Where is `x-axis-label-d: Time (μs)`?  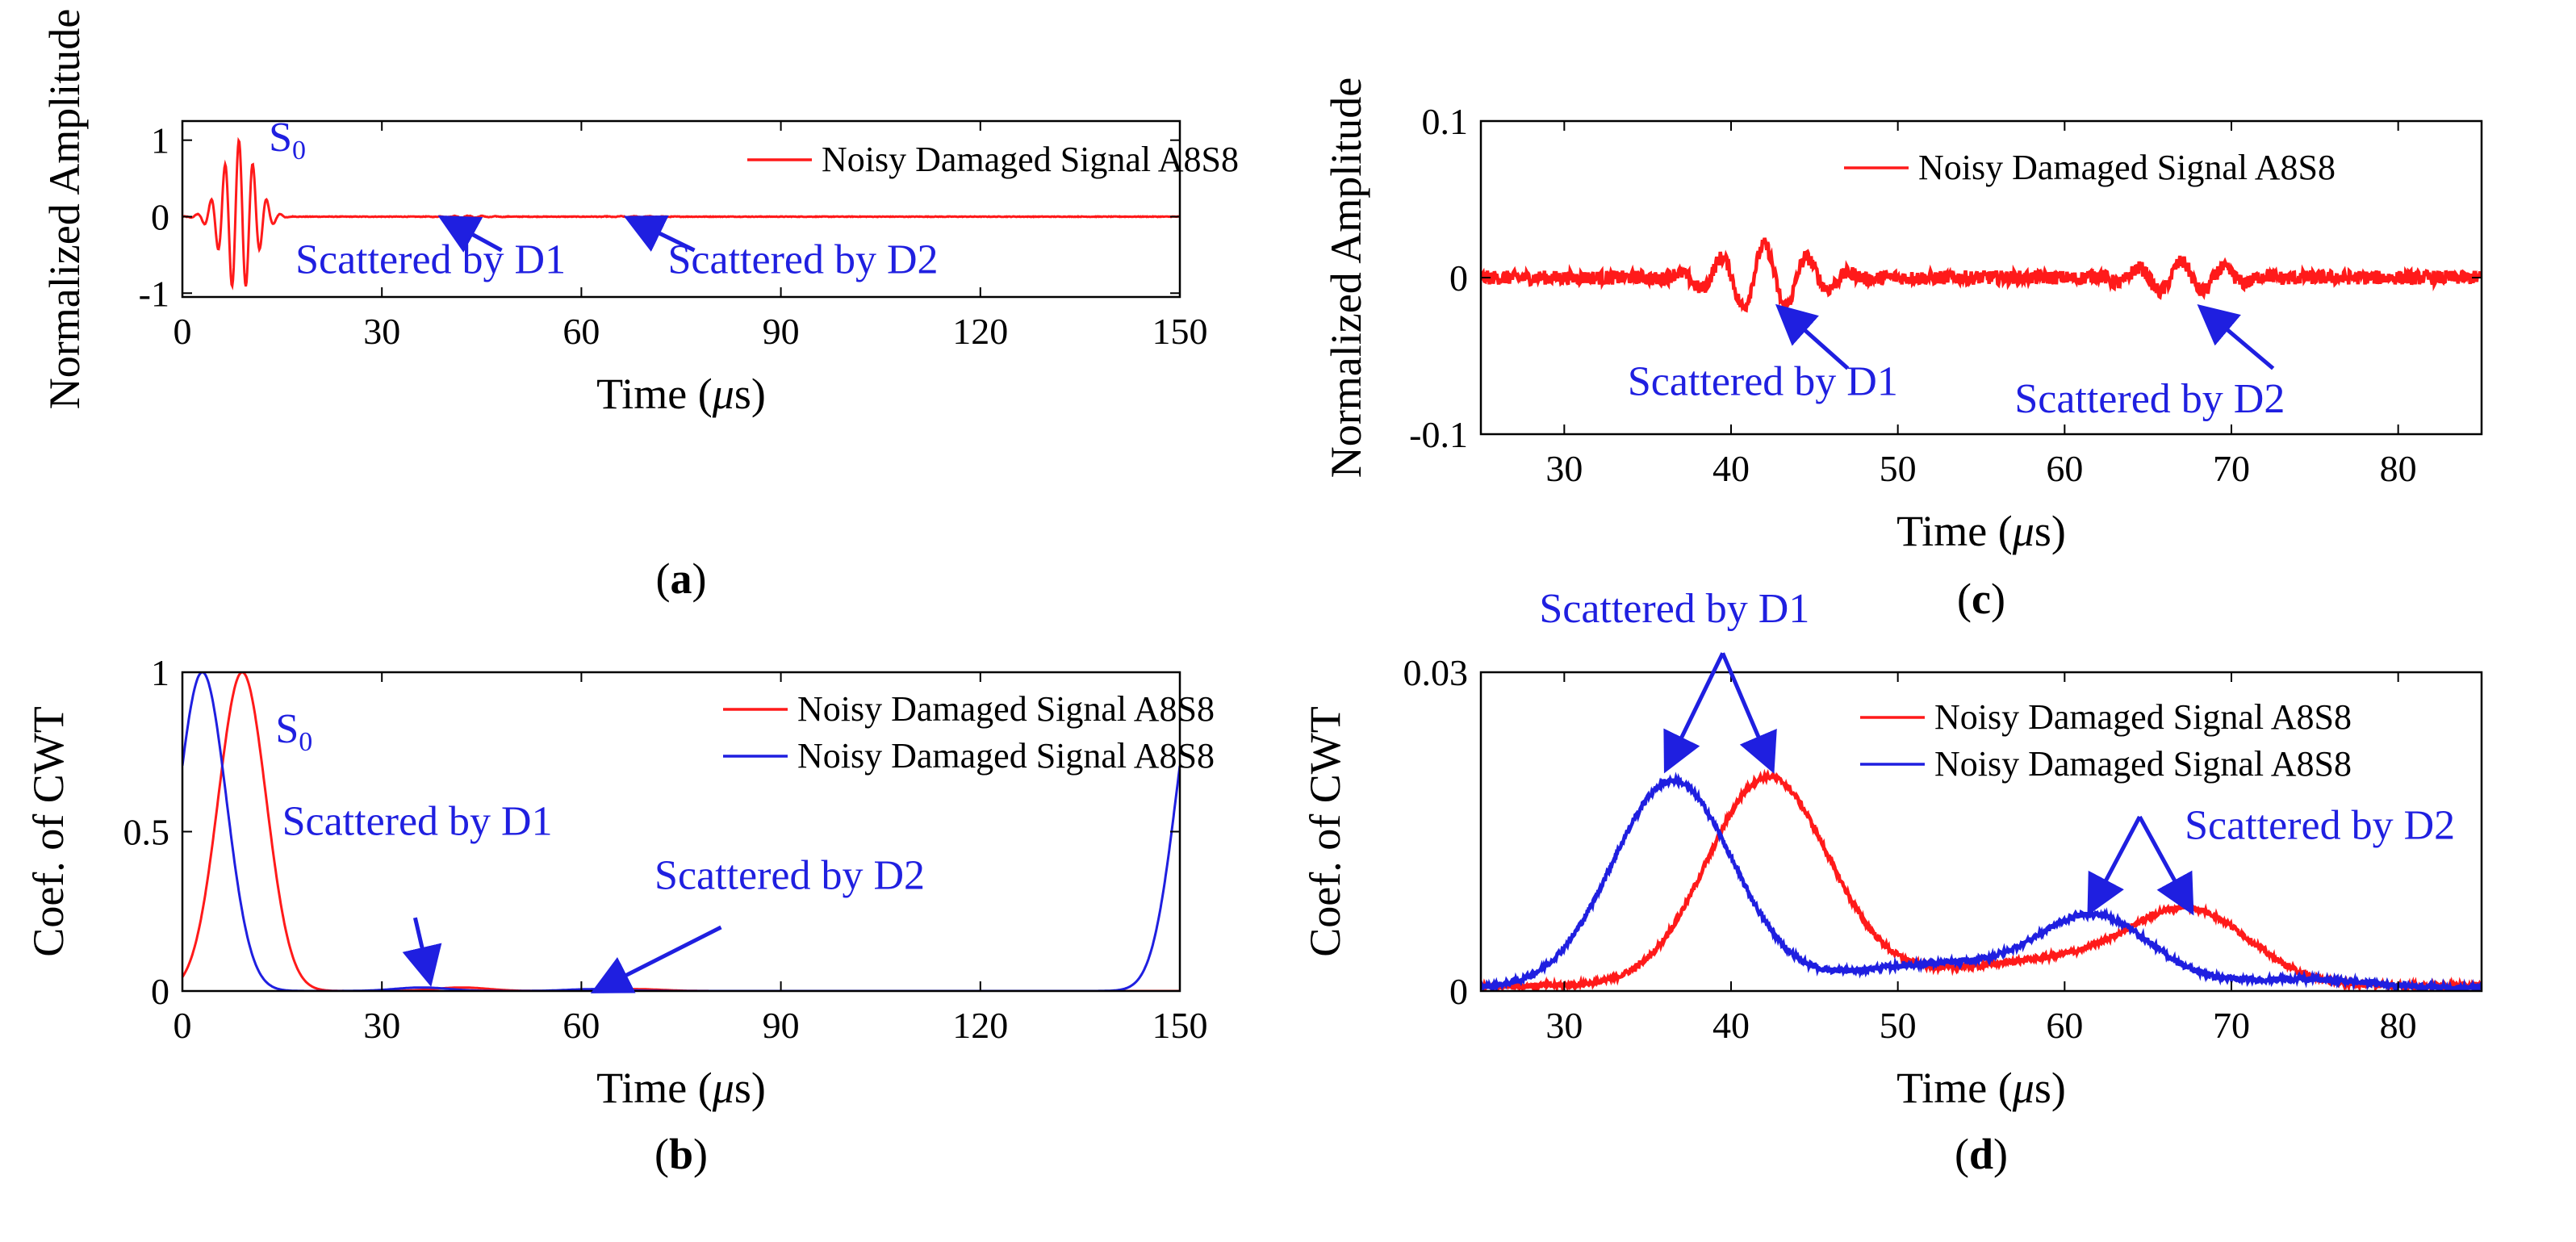
x-axis-label-d: Time (μs) is located at coordinates (1981, 1088).